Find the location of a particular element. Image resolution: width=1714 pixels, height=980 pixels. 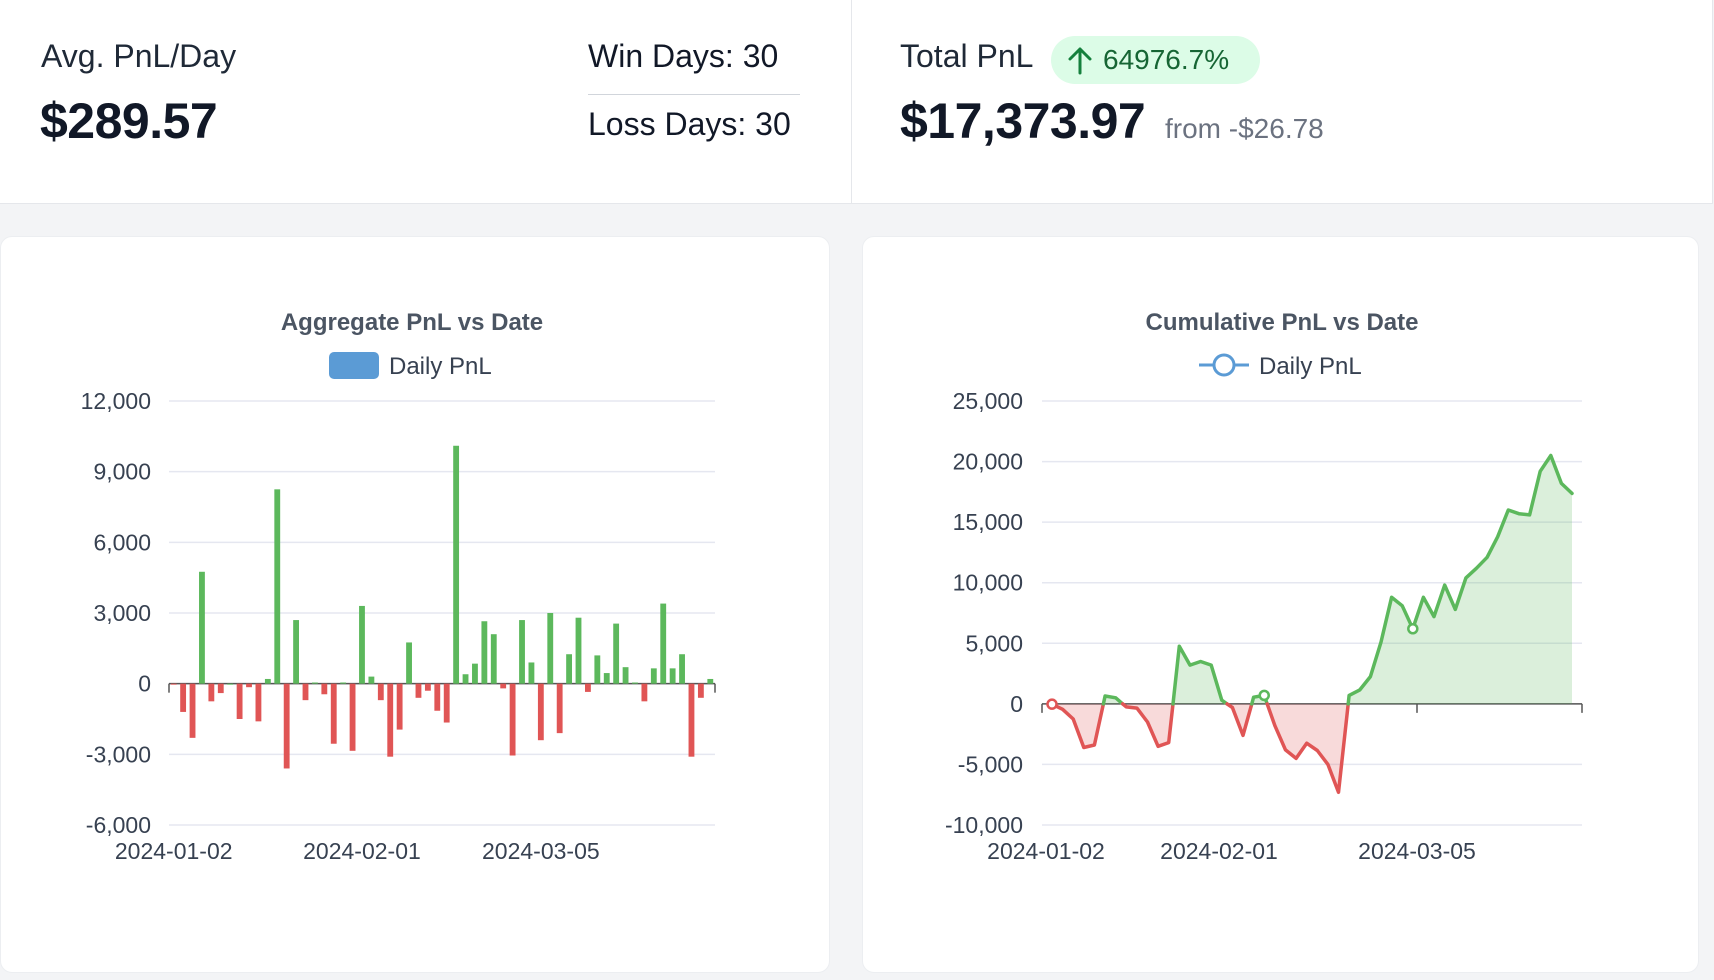

total-pnl-card is located at coordinates (1282, 102).